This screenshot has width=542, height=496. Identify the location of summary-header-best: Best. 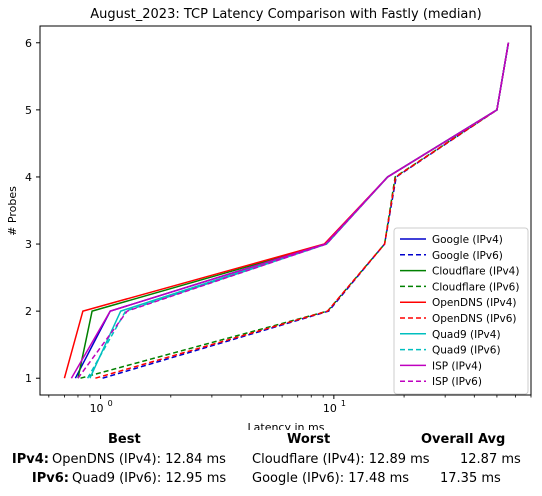
(124, 439).